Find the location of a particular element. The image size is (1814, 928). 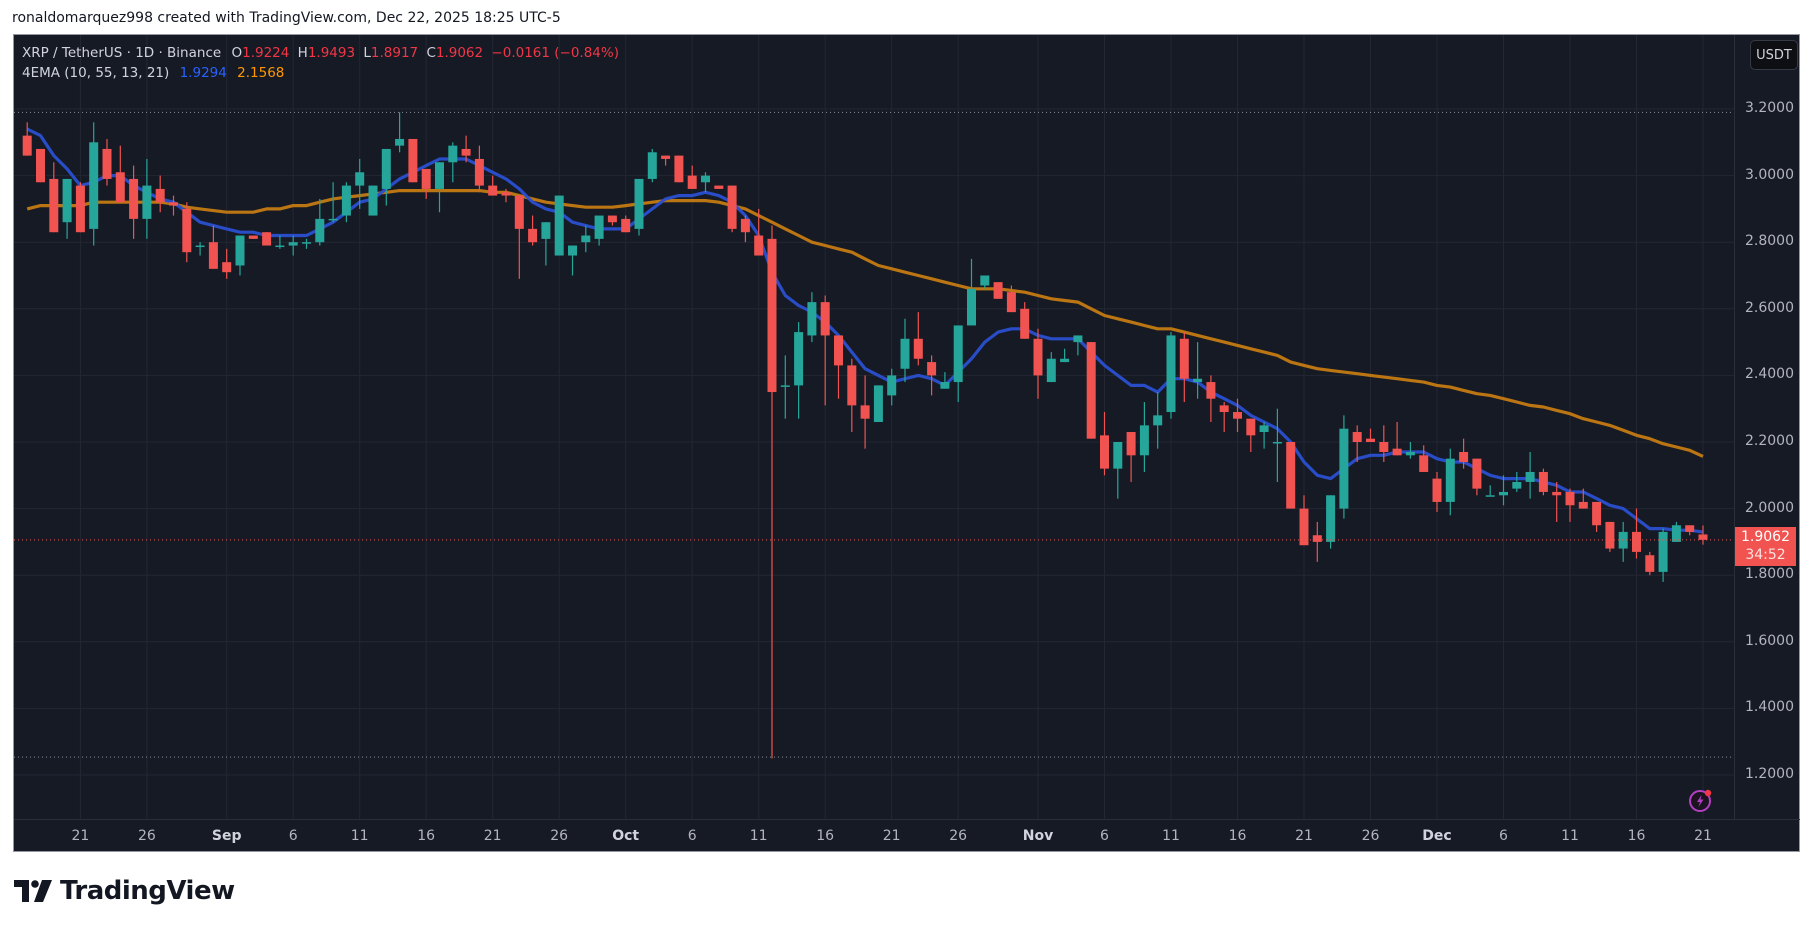

bar-countdown: 34:52 is located at coordinates (1765, 555).